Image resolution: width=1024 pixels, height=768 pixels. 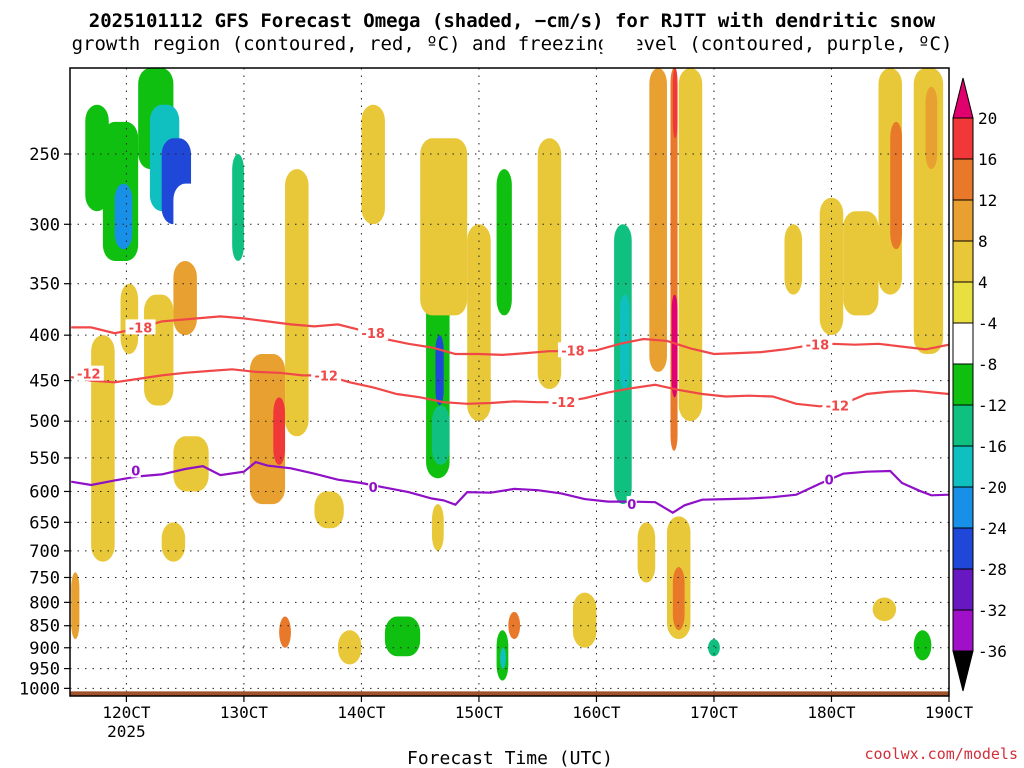 I want to click on red-contour--18-label-bg-1, so click(x=373, y=333).